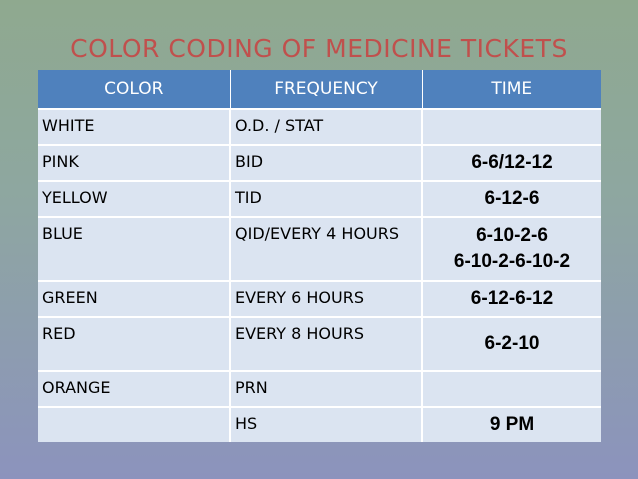 This screenshot has height=479, width=638. I want to click on table-row: RED EVERY 8 HOURS 6-2-10, so click(319, 343).